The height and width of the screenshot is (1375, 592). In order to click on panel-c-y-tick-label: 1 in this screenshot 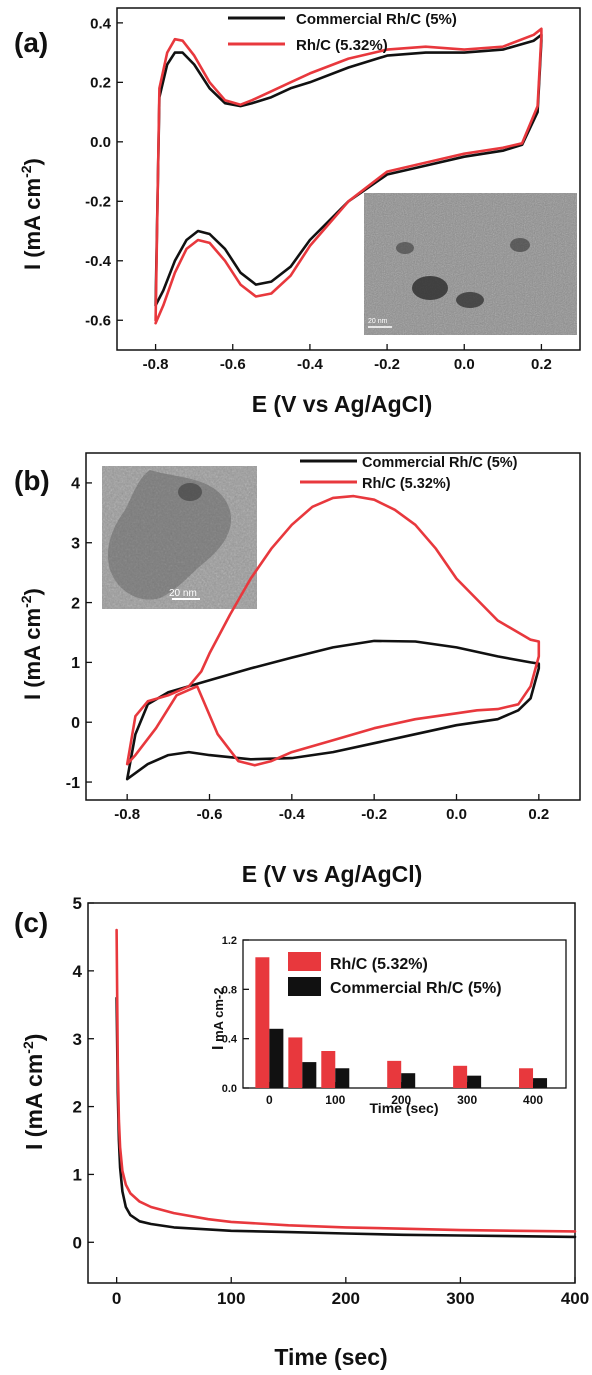, I will do `click(77, 1175)`.